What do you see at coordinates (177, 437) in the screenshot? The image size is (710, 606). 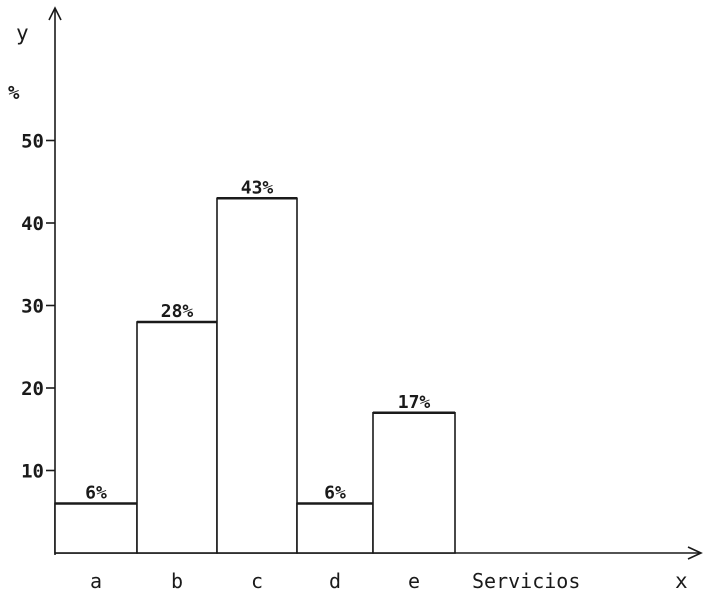 I see `bar-b` at bounding box center [177, 437].